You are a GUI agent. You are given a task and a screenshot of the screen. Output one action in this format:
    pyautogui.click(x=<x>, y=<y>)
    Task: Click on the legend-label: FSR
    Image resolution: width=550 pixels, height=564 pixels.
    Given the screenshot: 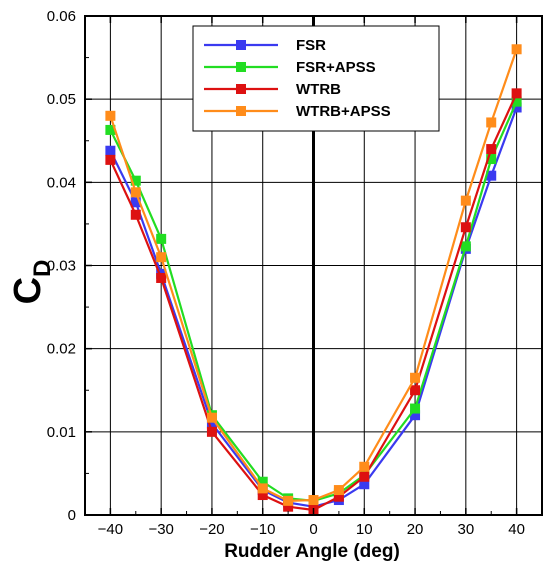 What is the action you would take?
    pyautogui.click(x=311, y=45)
    